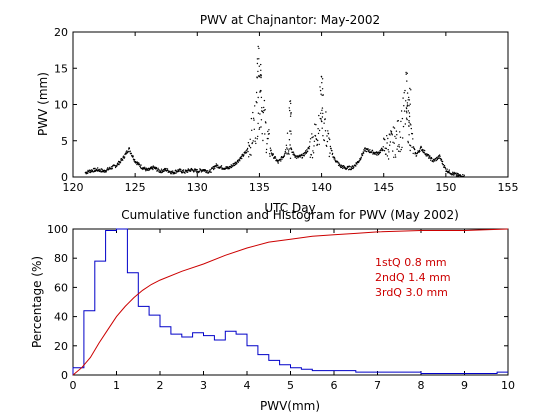 This screenshot has height=420, width=560. What do you see at coordinates (61, 317) in the screenshot?
I see `bottom-ytick-label: 40` at bounding box center [61, 317].